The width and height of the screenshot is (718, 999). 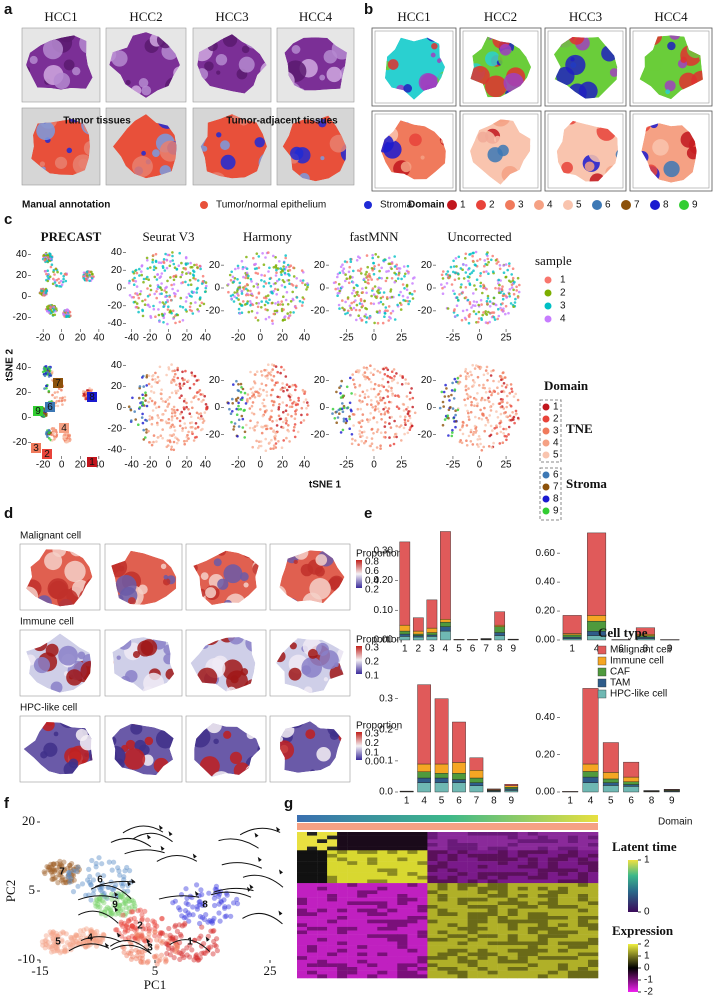 What do you see at coordinates (434, 46) in the screenshot?
I see `tissue-patch` at bounding box center [434, 46].